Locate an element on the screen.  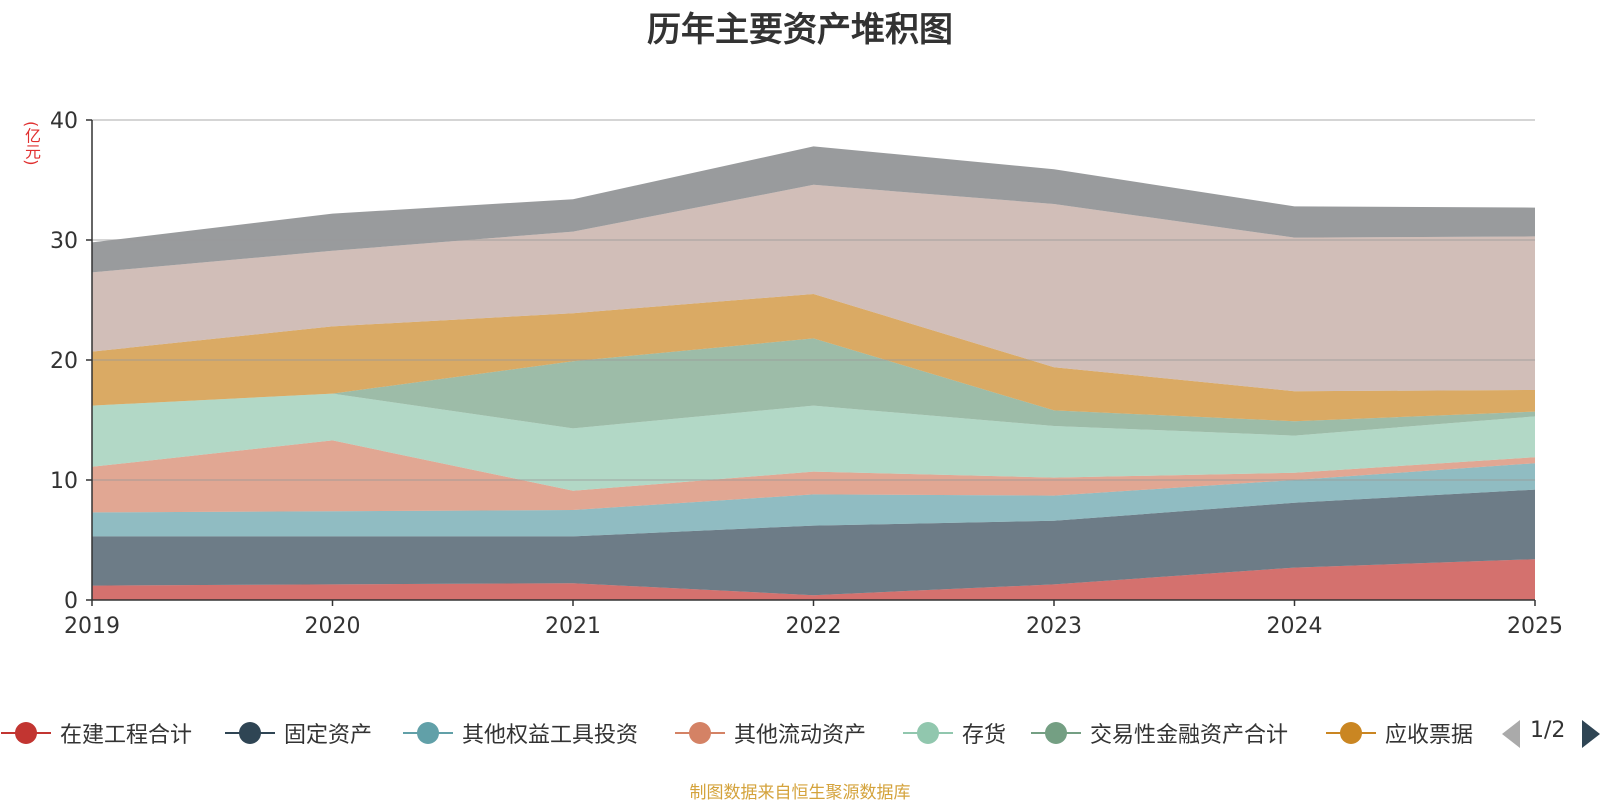
legend-page-indicator: 1/2 is located at coordinates (1548, 730).